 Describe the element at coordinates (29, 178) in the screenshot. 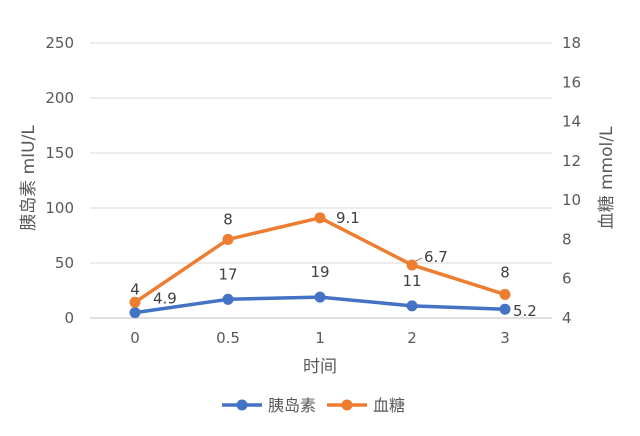

I see `left-axis-title: 胰岛素 mIU/L` at that location.